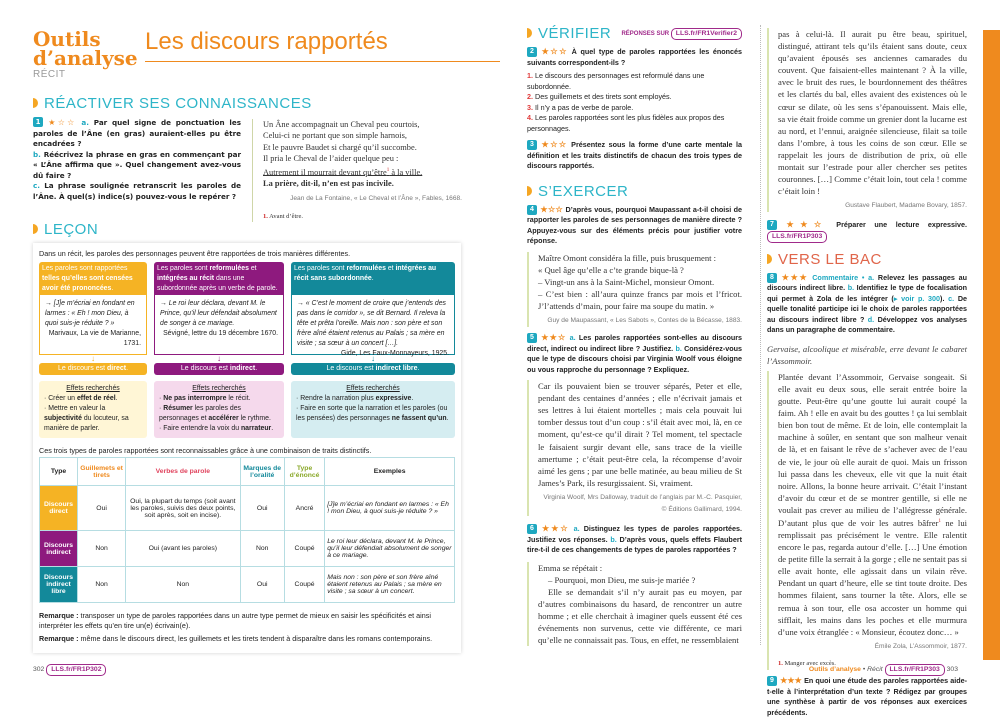 This screenshot has height=718, width=1000. Describe the element at coordinates (86, 423) in the screenshot. I see `text-segment: du locuteur, sa manière de parler.` at that location.